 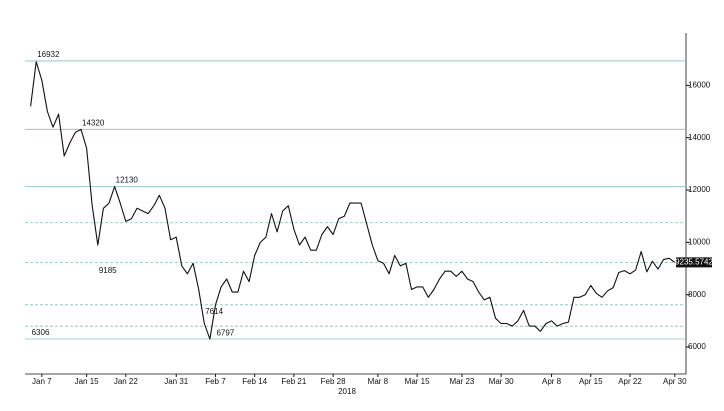 What do you see at coordinates (333, 381) in the screenshot?
I see `x-tick-label: Feb 28` at bounding box center [333, 381].